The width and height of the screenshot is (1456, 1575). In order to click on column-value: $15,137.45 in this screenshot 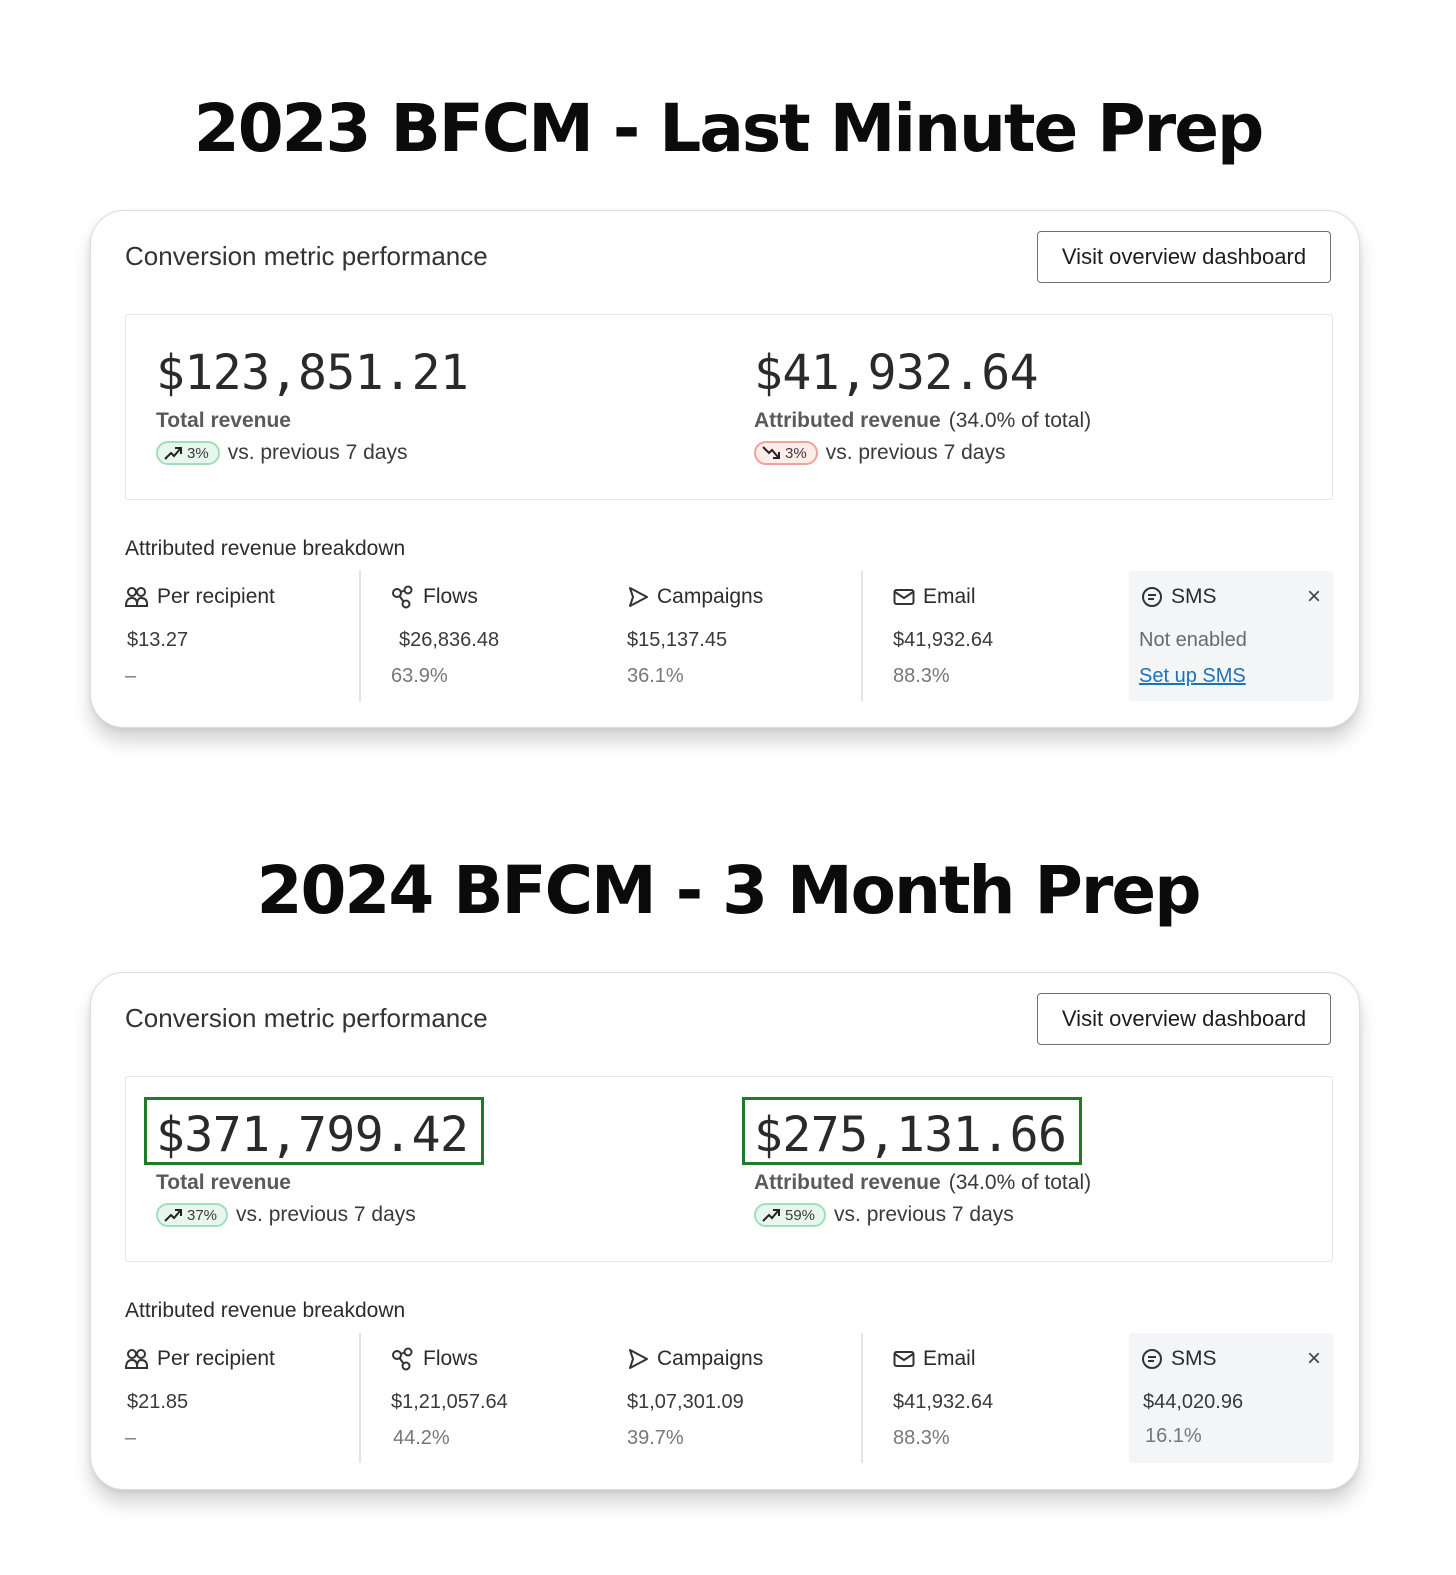, I will do `click(677, 640)`.